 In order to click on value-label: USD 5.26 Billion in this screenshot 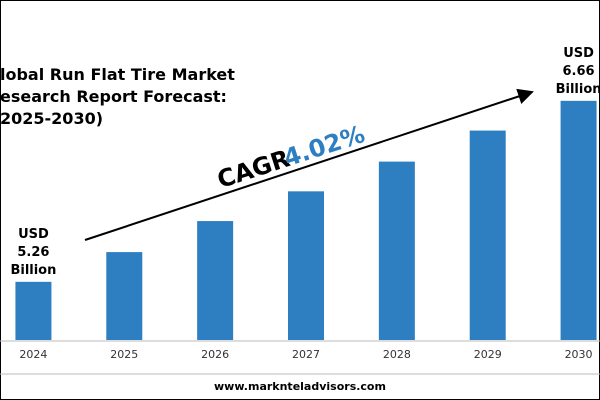, I will do `click(33, 252)`.